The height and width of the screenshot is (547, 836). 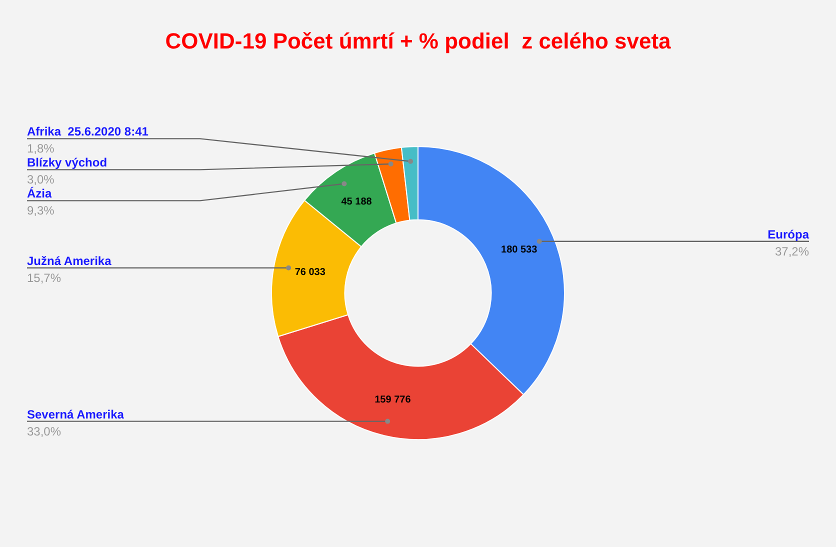 I want to click on slice-label: Severná Amerika, so click(x=75, y=414).